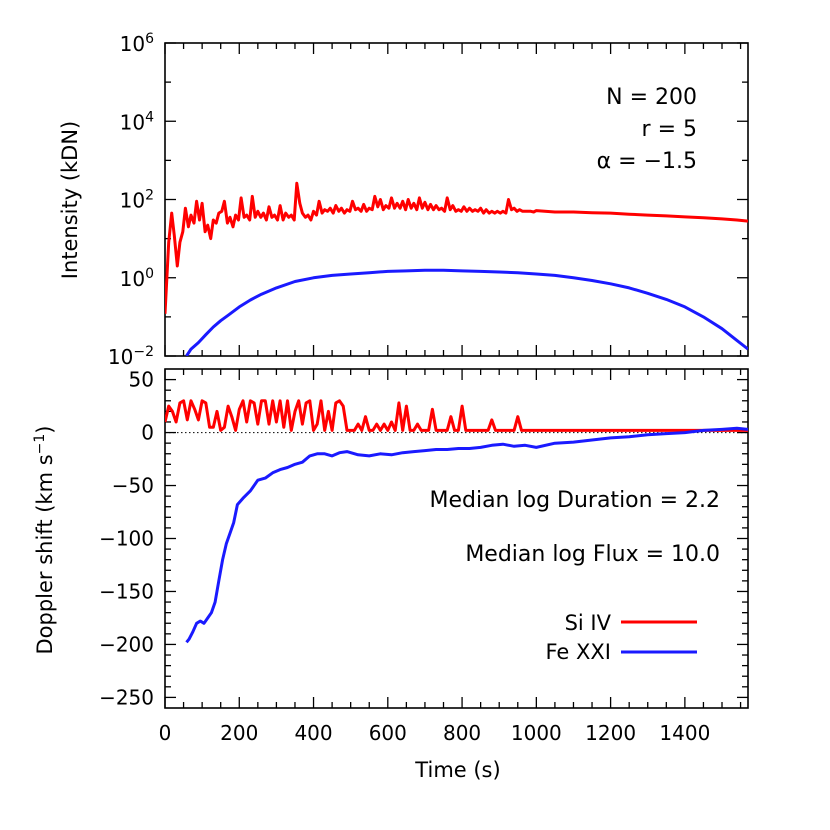  What do you see at coordinates (651, 97) in the screenshot?
I see `annotation-n: N = 200` at bounding box center [651, 97].